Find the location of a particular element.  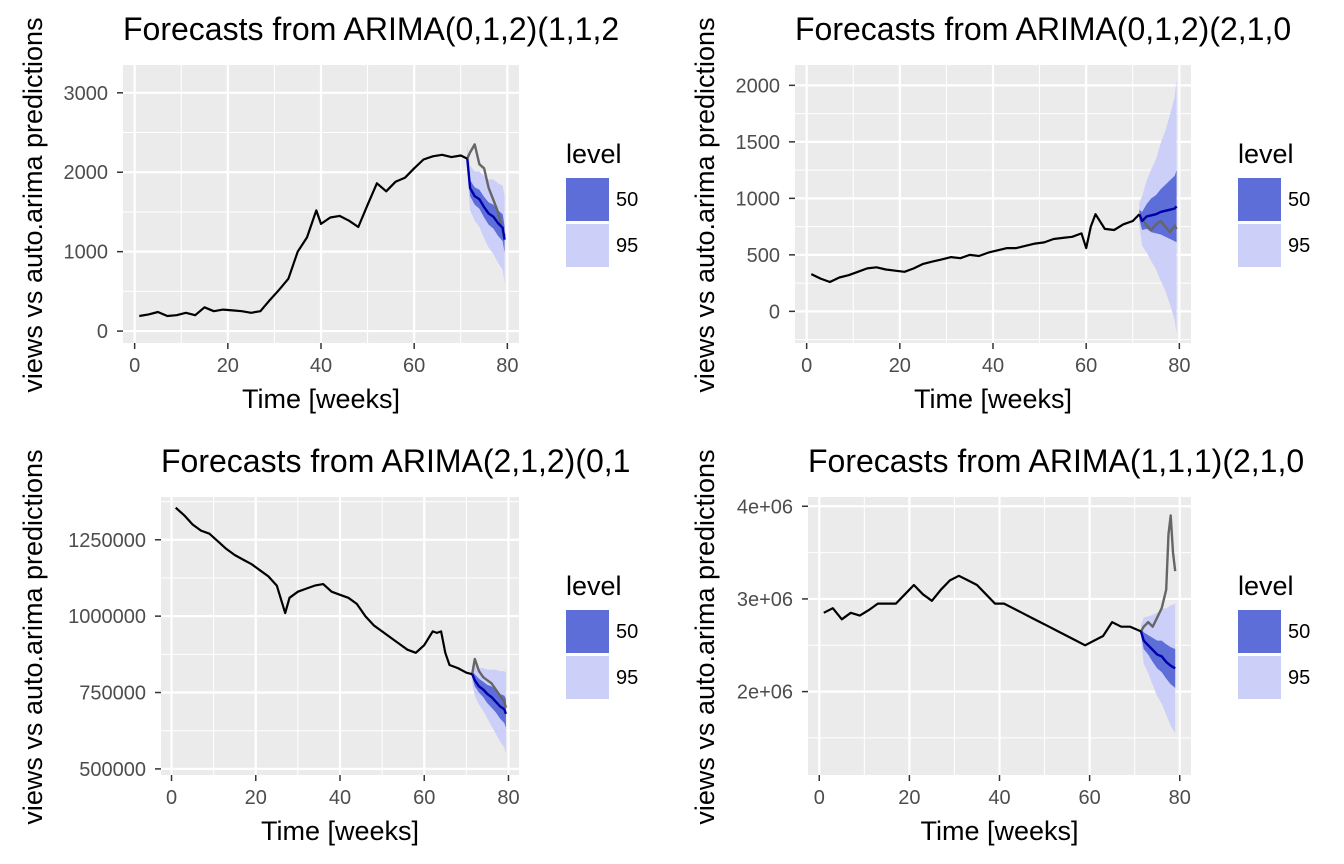

y-tick-label: 4e+06 is located at coordinates (765, 507).